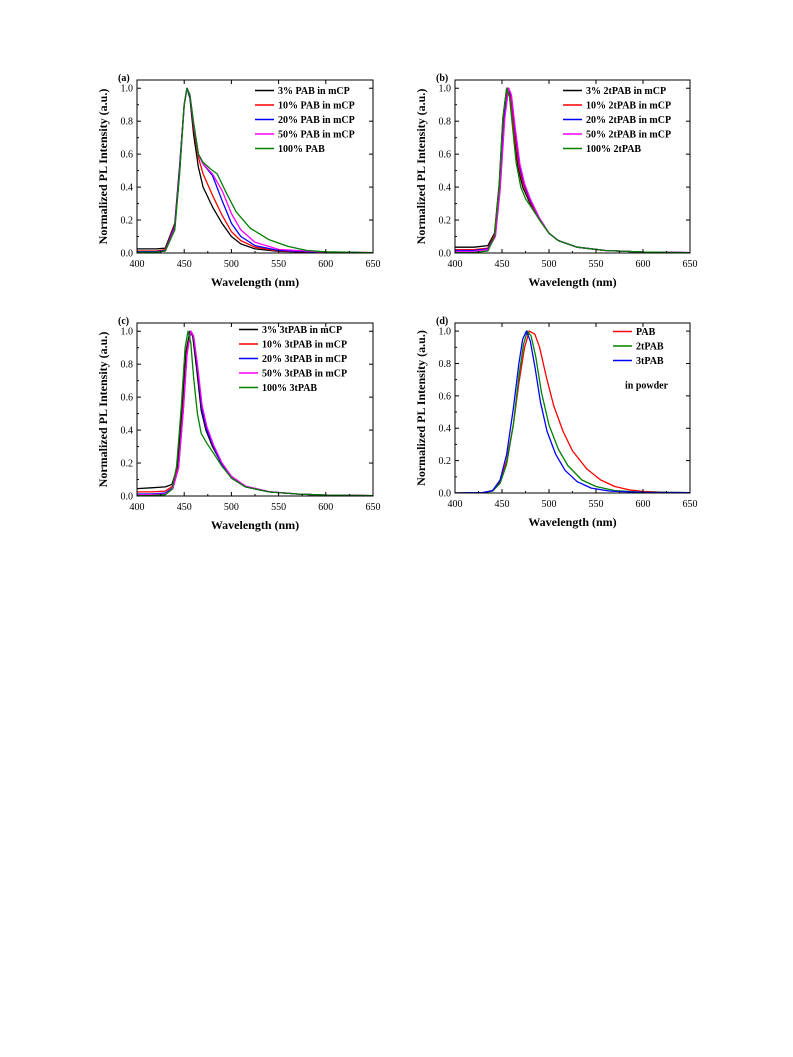 This screenshot has width=793, height=1057. I want to click on legend-label: 3% 3tPAB in mCP, so click(302, 330).